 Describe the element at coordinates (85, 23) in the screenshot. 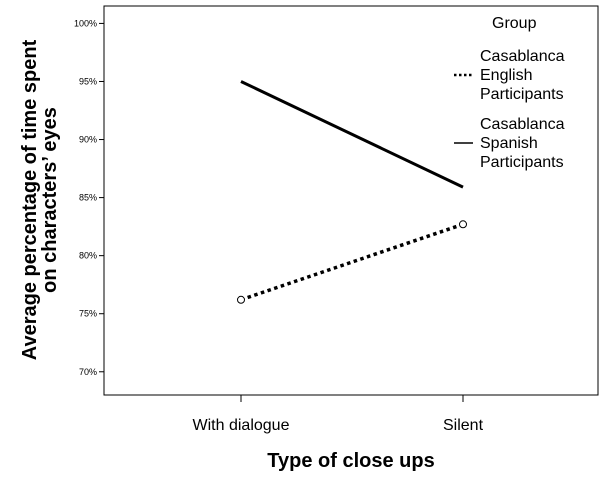

I see `y-tick-label: 100%` at that location.